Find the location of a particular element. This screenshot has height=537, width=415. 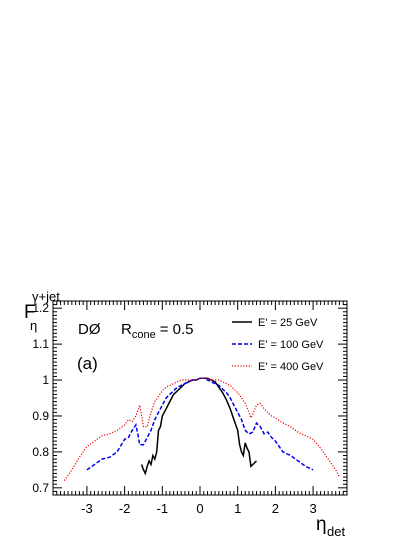

legend-label-1: E' = 25 GeV is located at coordinates (288, 323).